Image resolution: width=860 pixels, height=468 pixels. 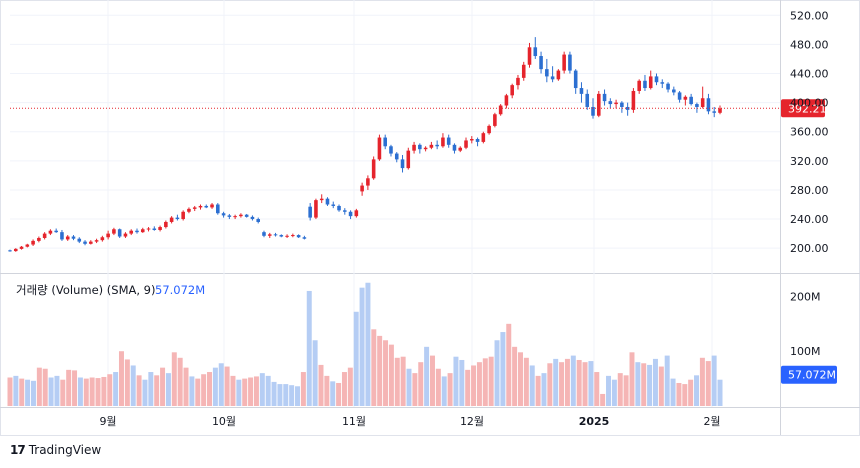 I want to click on time-axis: 9월 10월 11월 12월 2025 2월, so click(x=409, y=421).